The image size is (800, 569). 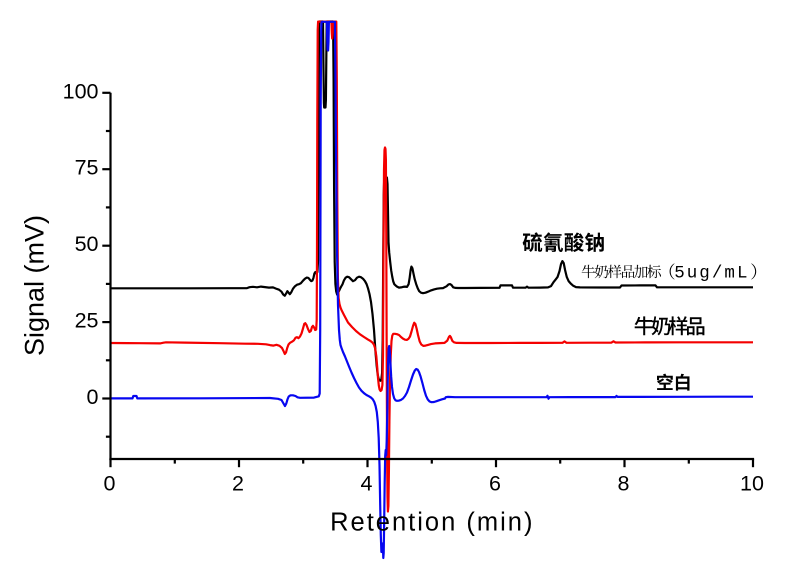 What do you see at coordinates (87, 168) in the screenshot?
I see `svg-text: 75` at bounding box center [87, 168].